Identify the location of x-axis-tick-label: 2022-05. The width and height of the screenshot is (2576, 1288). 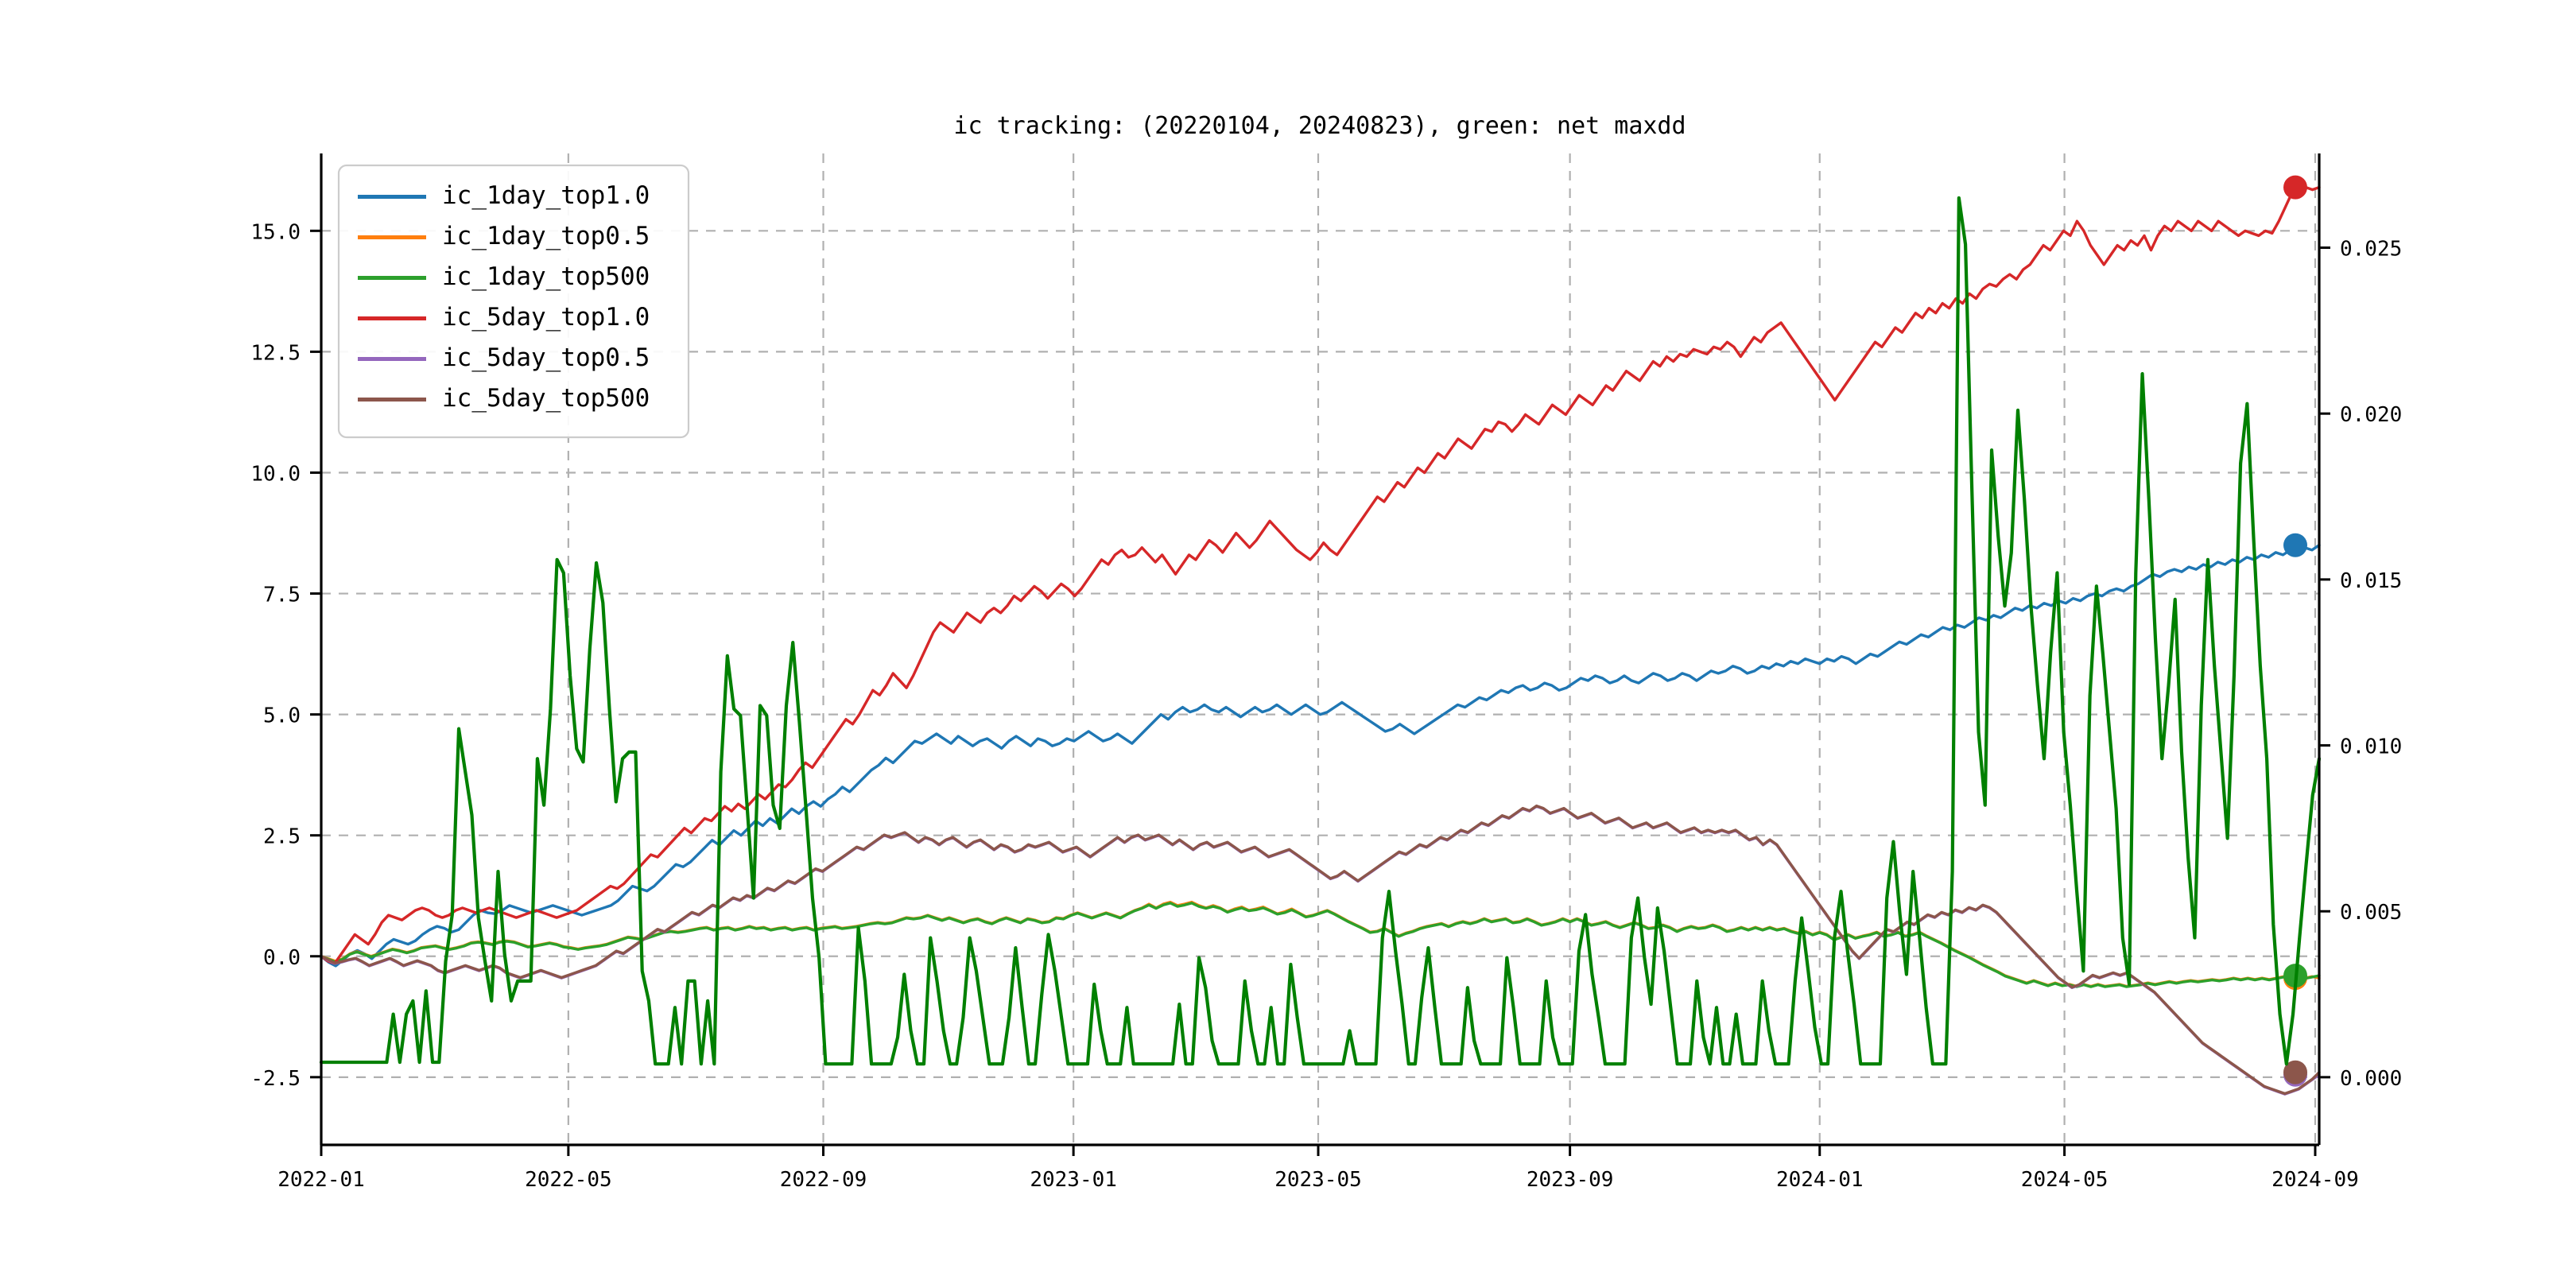
(568, 1180).